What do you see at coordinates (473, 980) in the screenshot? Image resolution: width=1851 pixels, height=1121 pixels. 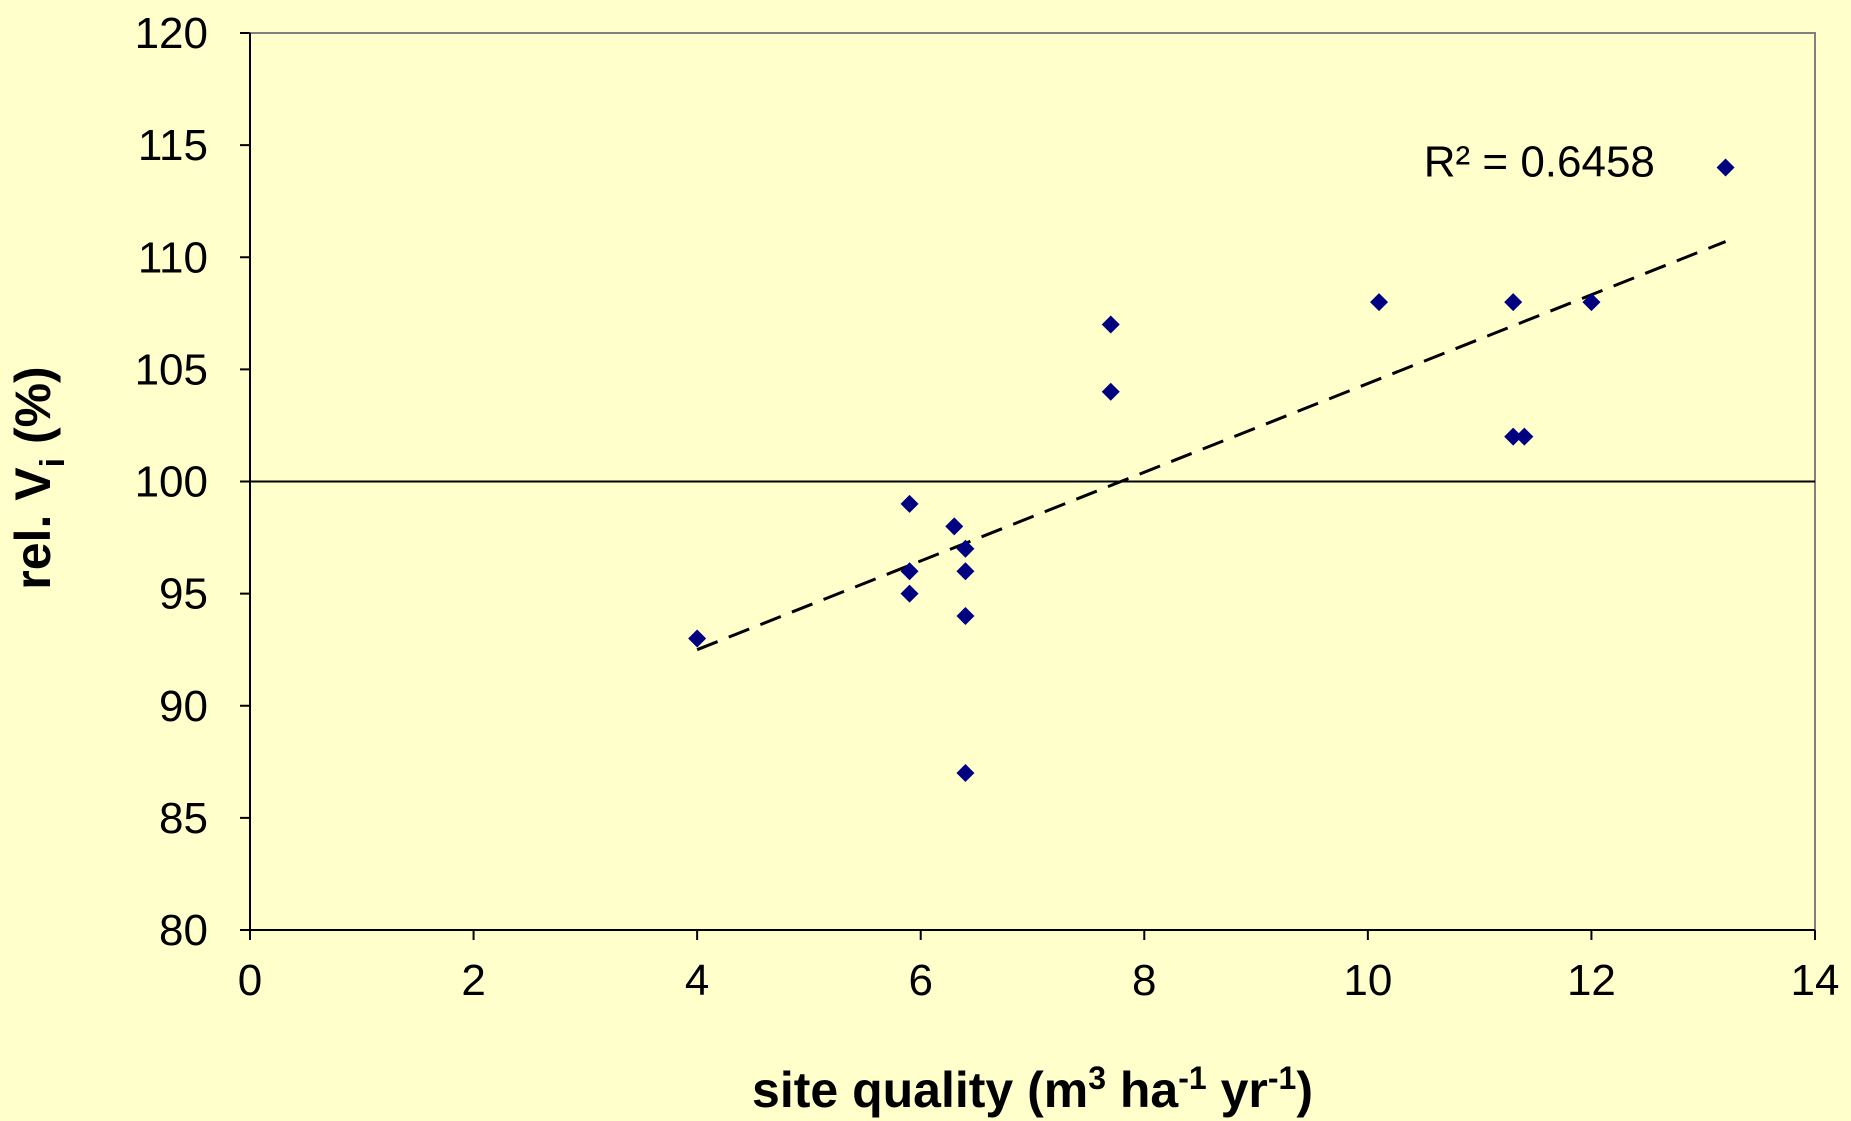 I see `x-tick-label: 2` at bounding box center [473, 980].